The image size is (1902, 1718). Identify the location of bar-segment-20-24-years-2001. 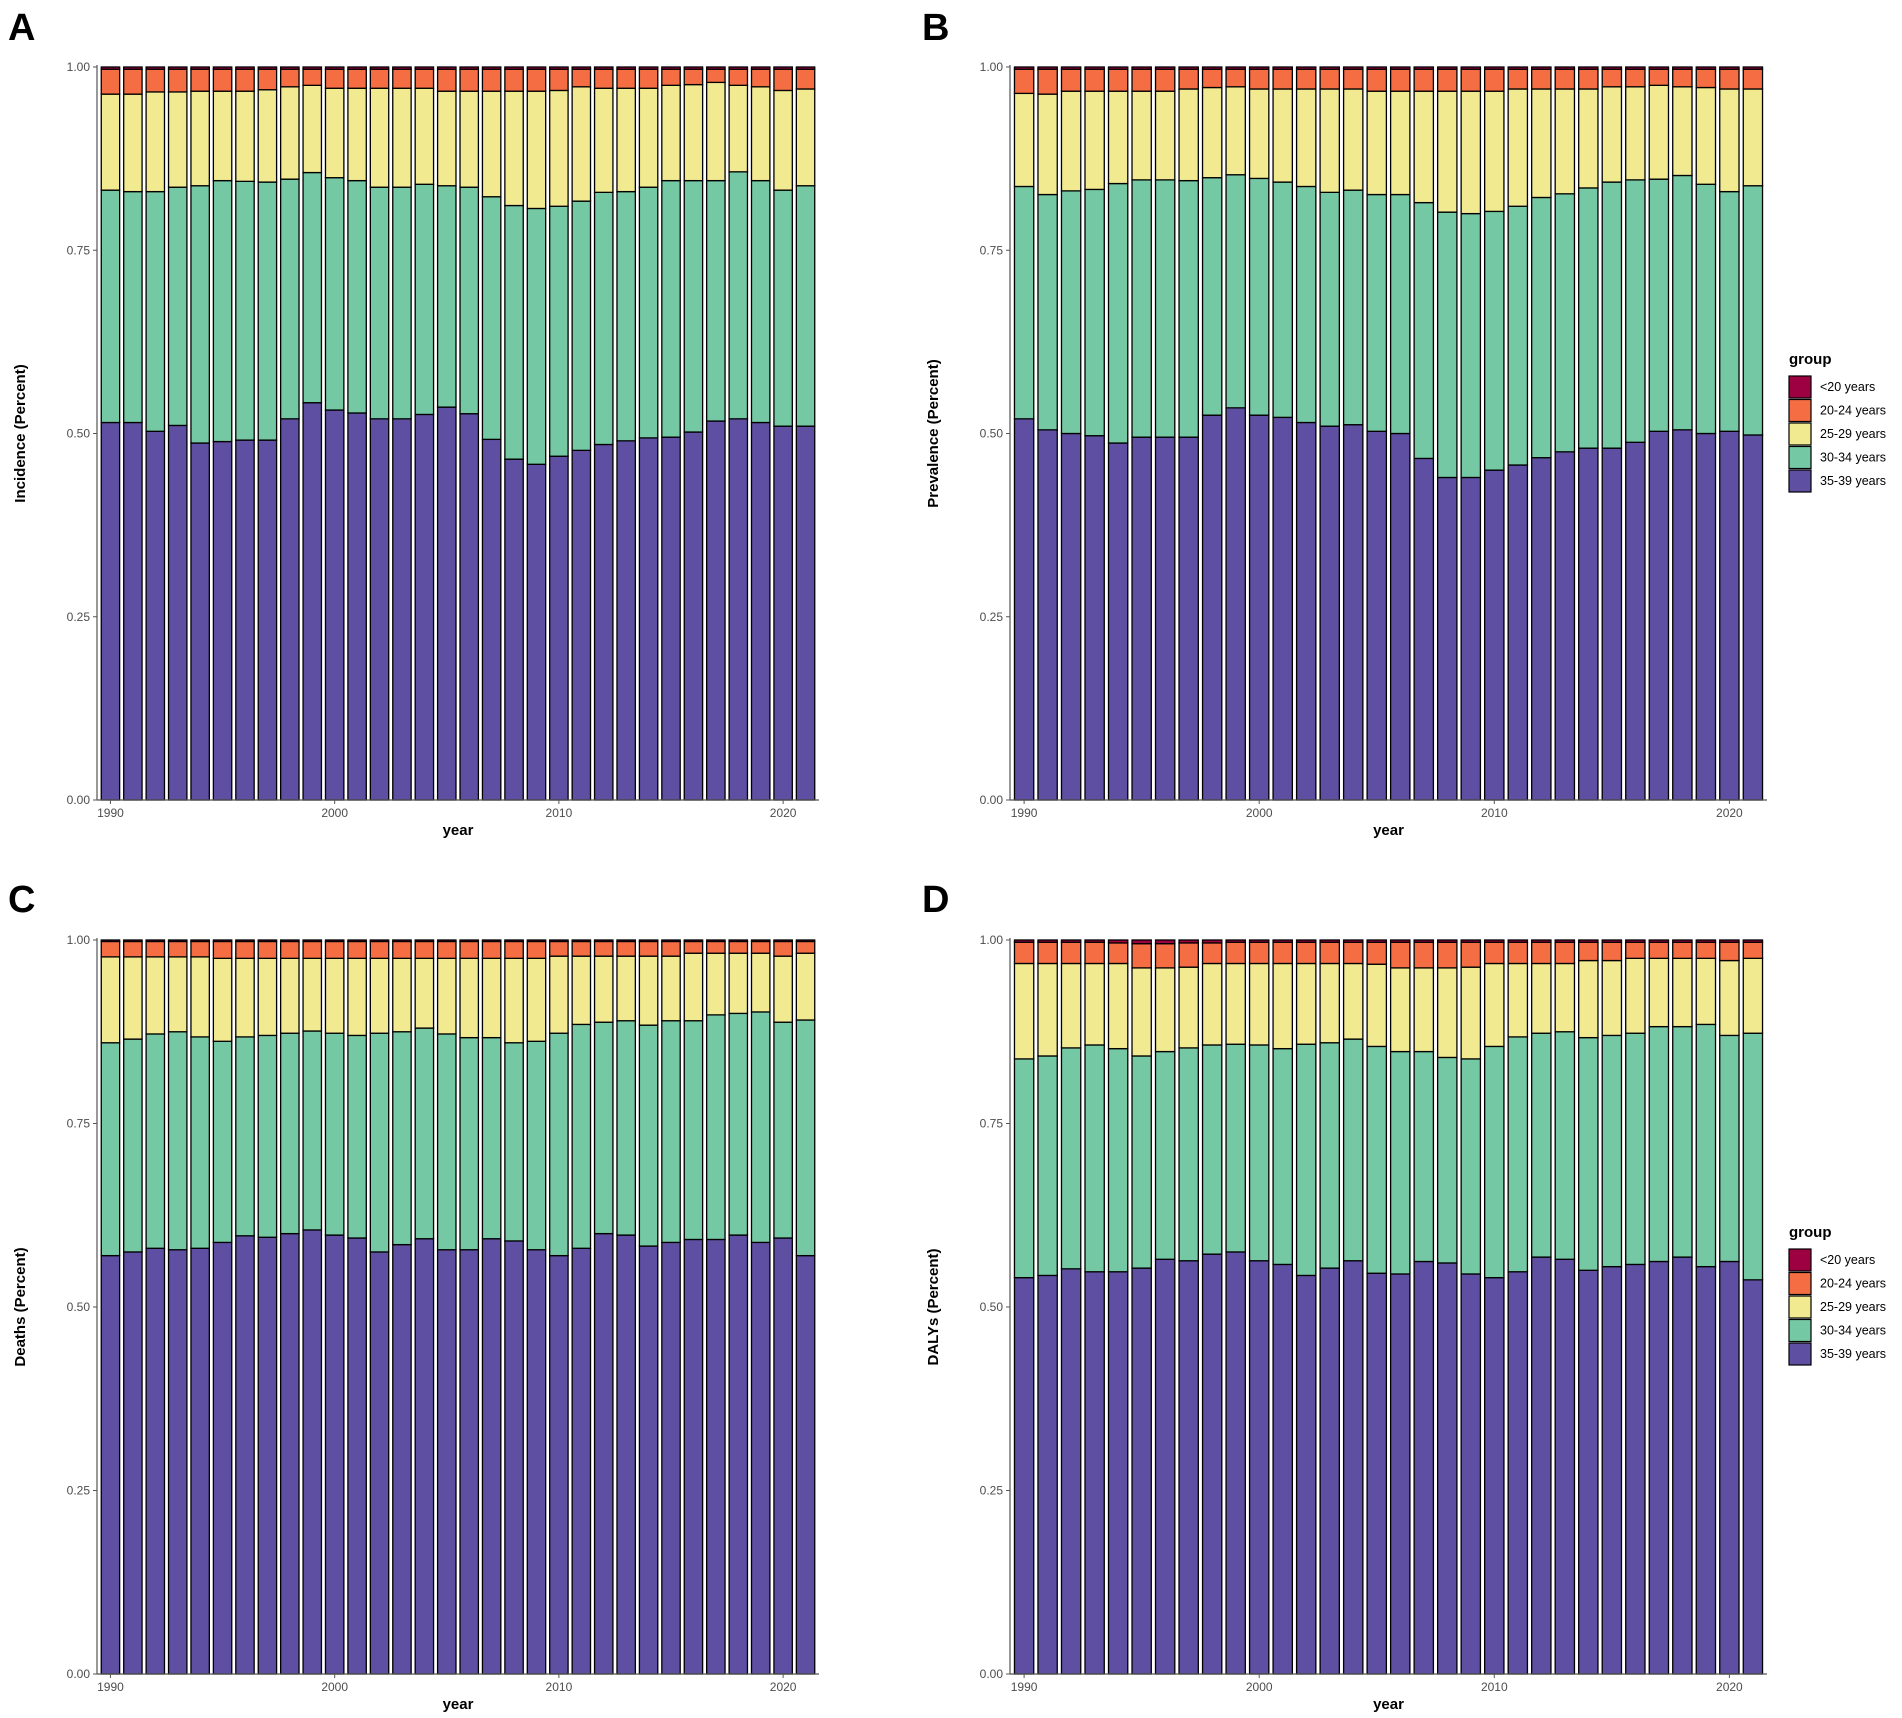
(1282, 79).